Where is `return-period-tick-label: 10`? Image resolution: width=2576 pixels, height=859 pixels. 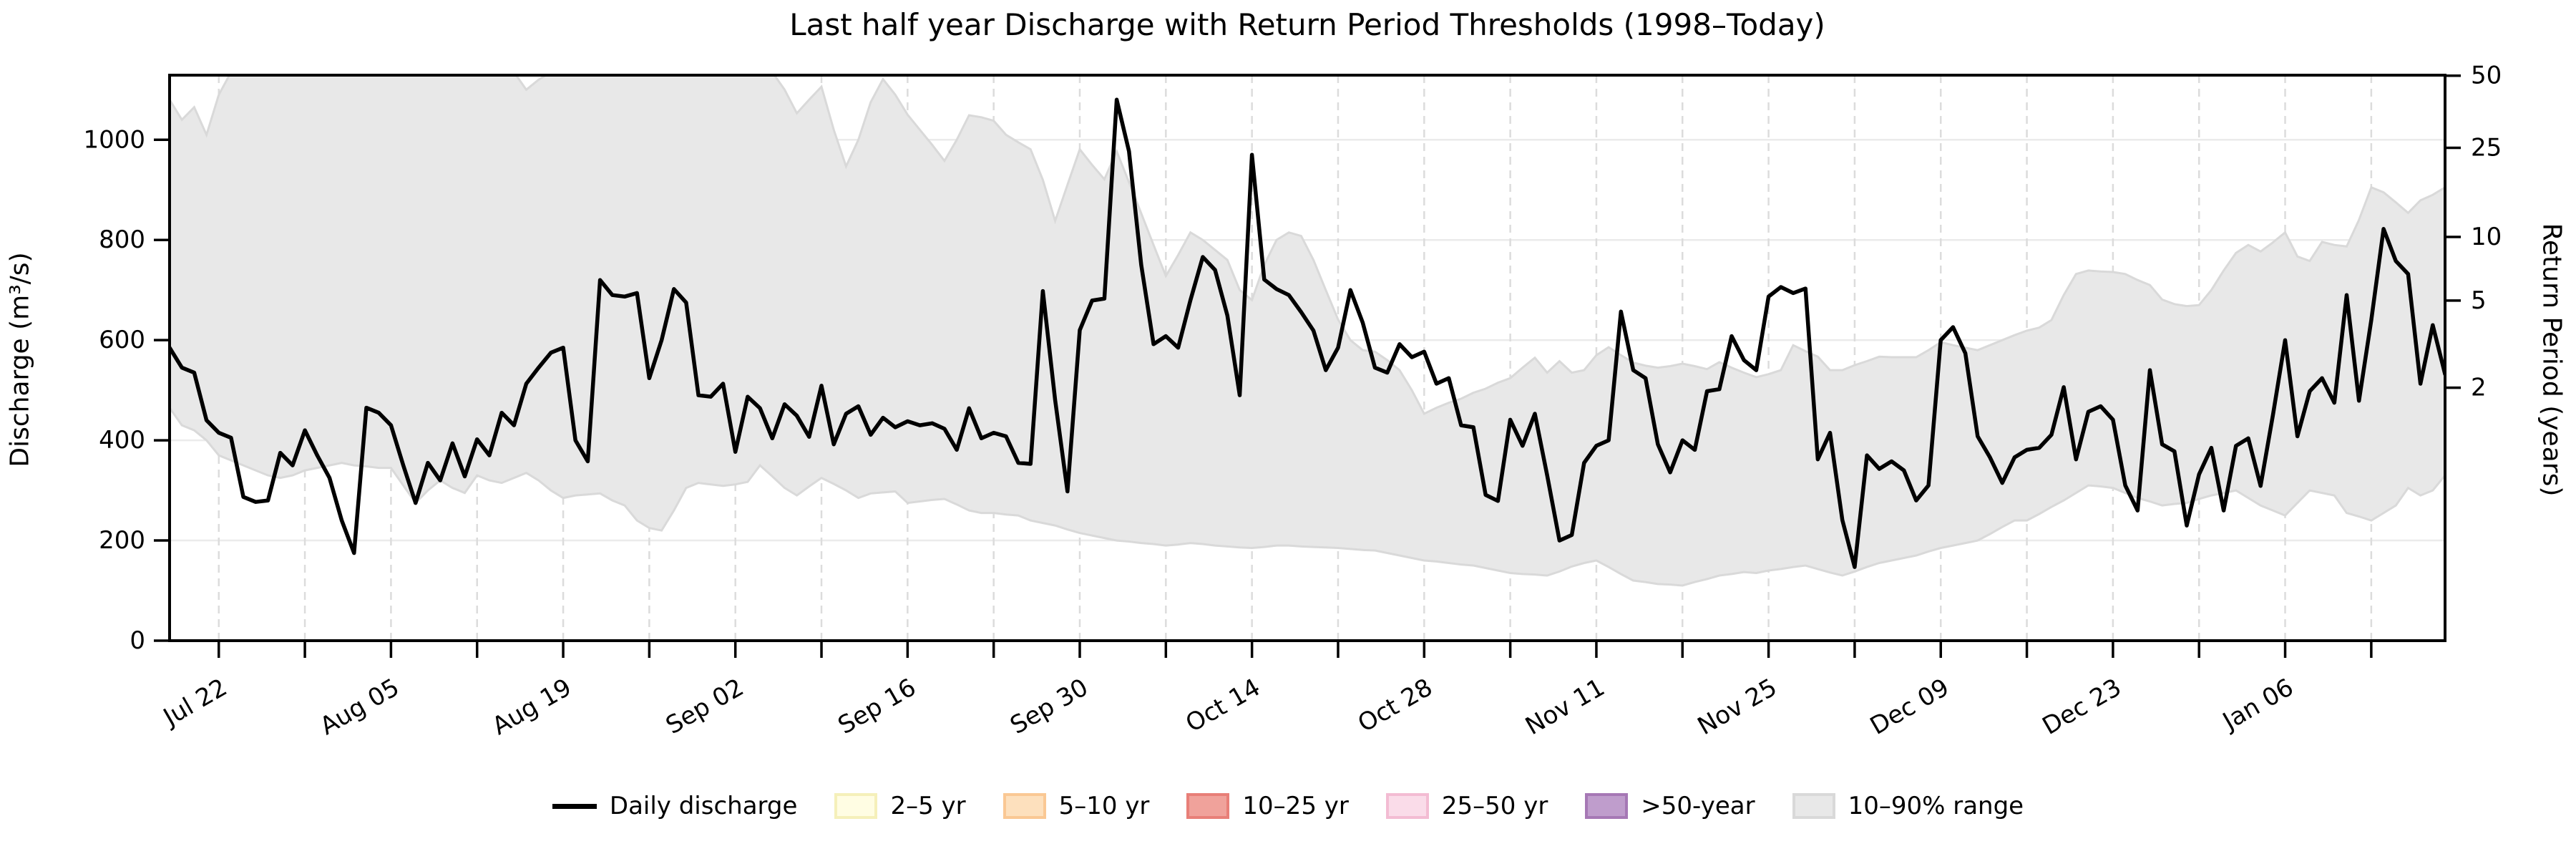
return-period-tick-label: 10 is located at coordinates (2486, 237).